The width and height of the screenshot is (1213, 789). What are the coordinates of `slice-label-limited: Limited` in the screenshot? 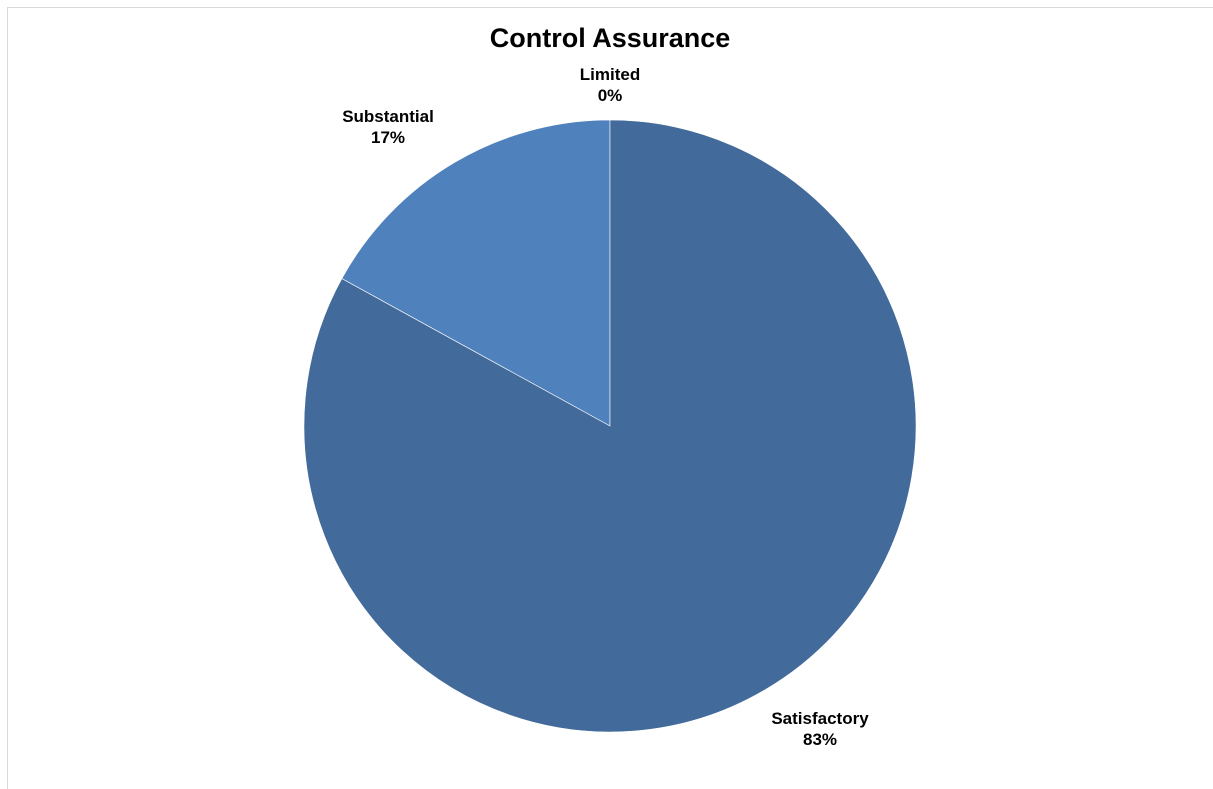 It's located at (610, 74).